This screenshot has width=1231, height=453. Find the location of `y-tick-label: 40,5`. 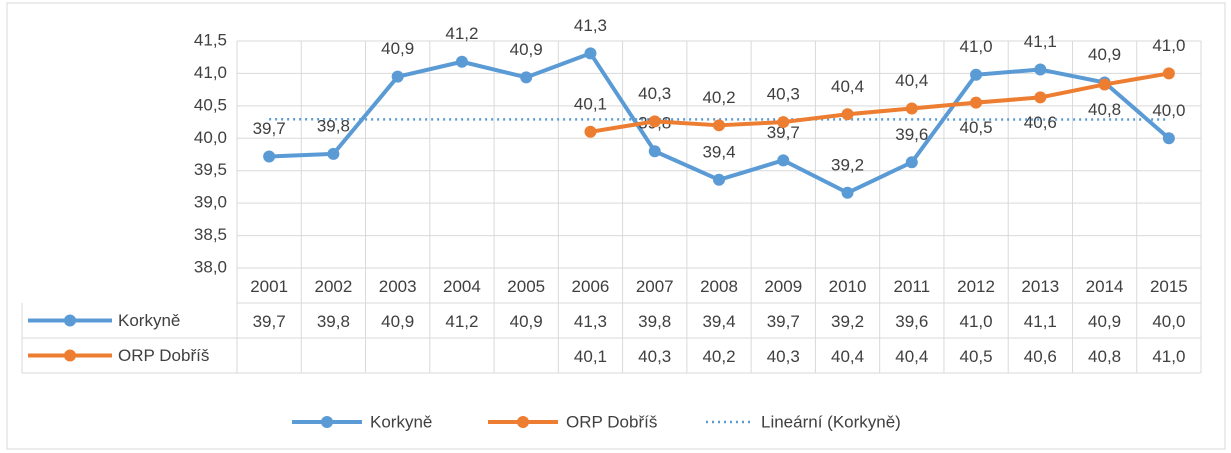

y-tick-label: 40,5 is located at coordinates (210, 104).